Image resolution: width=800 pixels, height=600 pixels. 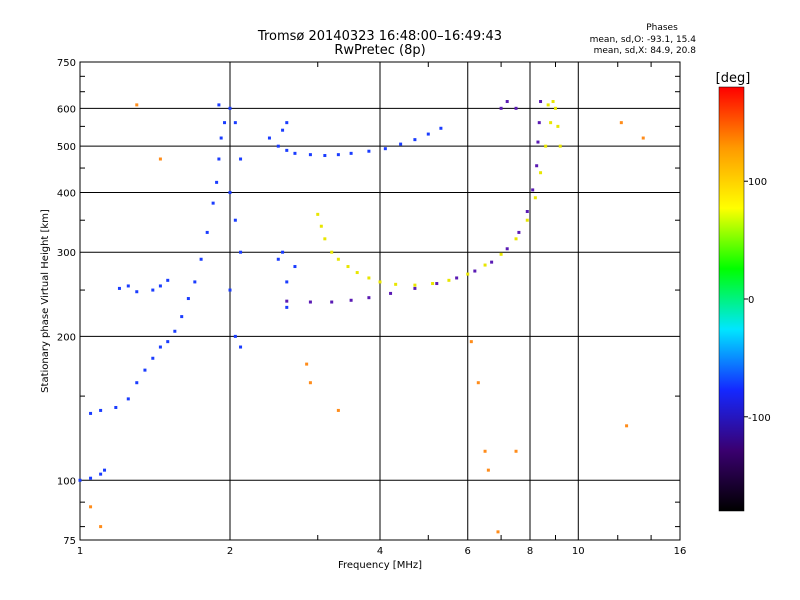 What do you see at coordinates (731, 299) in the screenshot?
I see `colorbar` at bounding box center [731, 299].